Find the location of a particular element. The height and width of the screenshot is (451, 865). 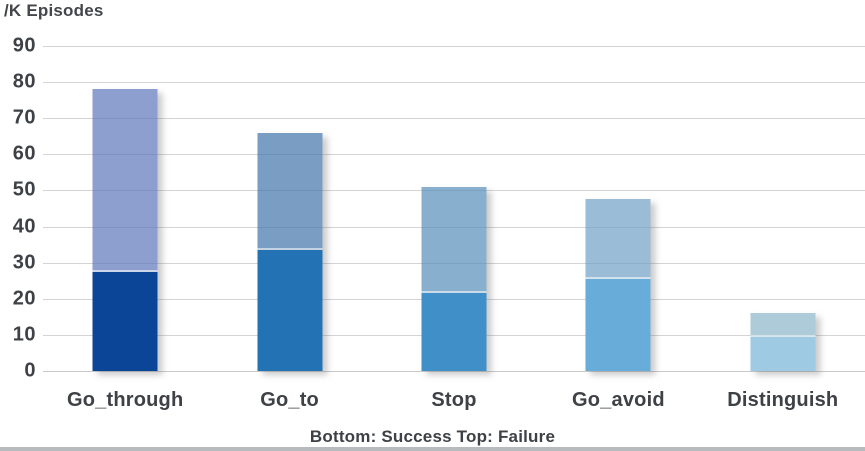

y-tick-label-60: 60 is located at coordinates (24, 153).